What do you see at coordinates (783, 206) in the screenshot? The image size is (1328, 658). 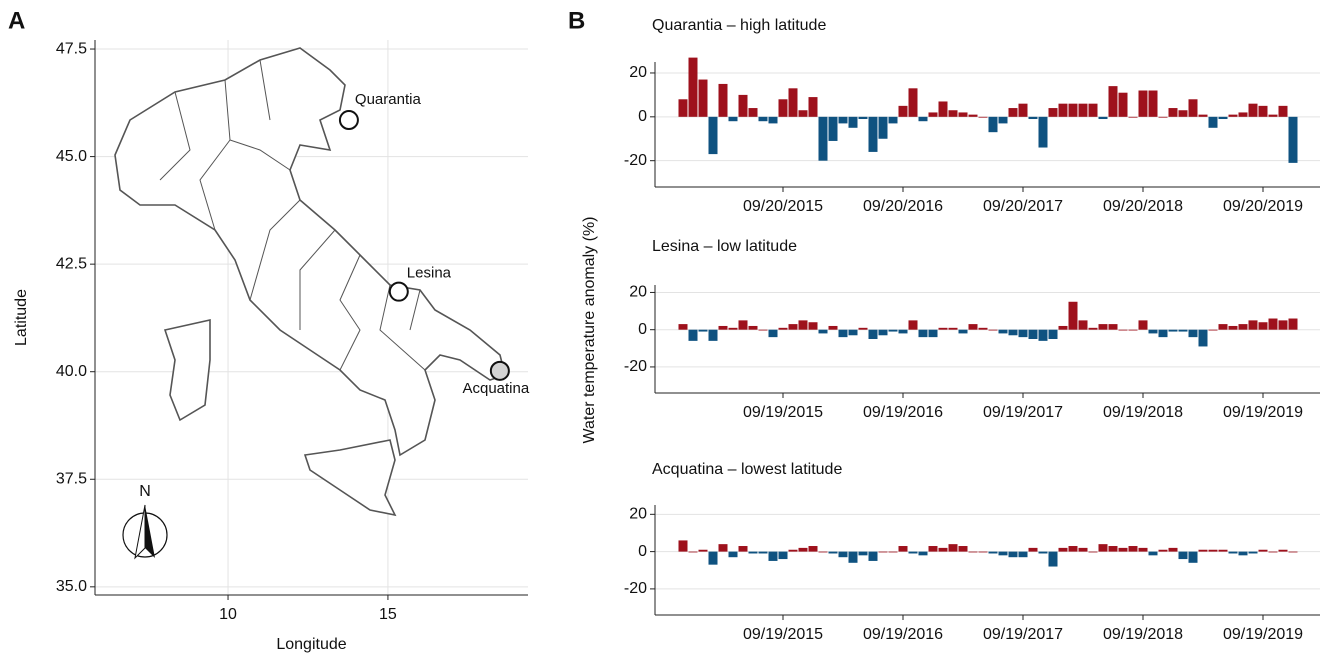 I see `x-tick-label: 09/20/2015` at bounding box center [783, 206].